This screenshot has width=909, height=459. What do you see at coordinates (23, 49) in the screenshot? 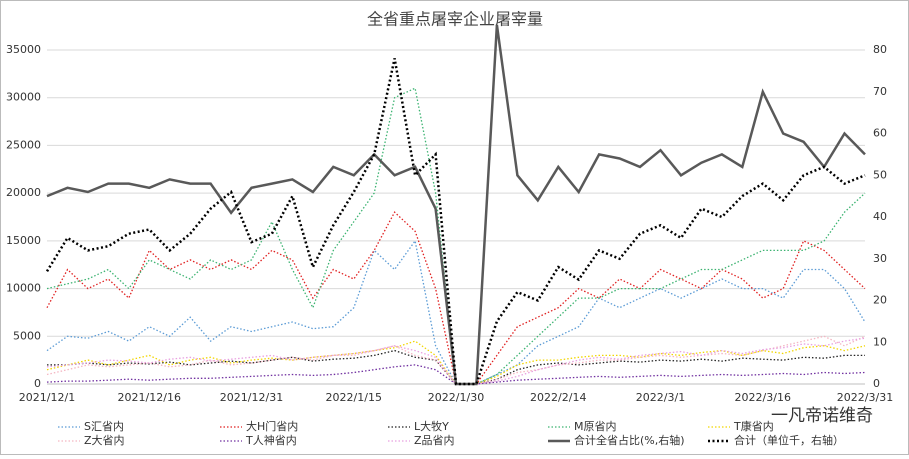
I see `y-tick-label: 35000` at bounding box center [23, 49].